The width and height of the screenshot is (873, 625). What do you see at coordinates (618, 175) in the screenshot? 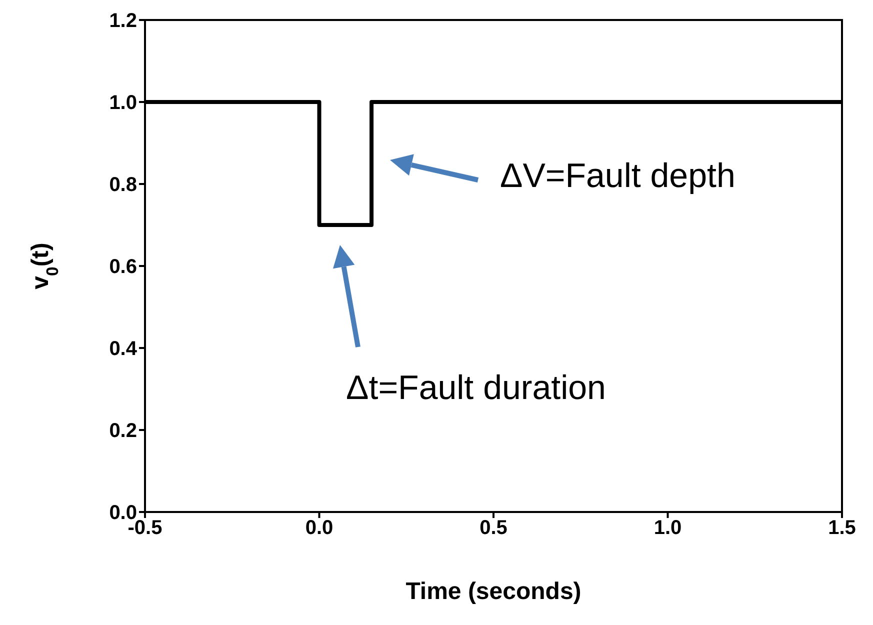
I see `annotation: ΔV=Fault depth` at bounding box center [618, 175].